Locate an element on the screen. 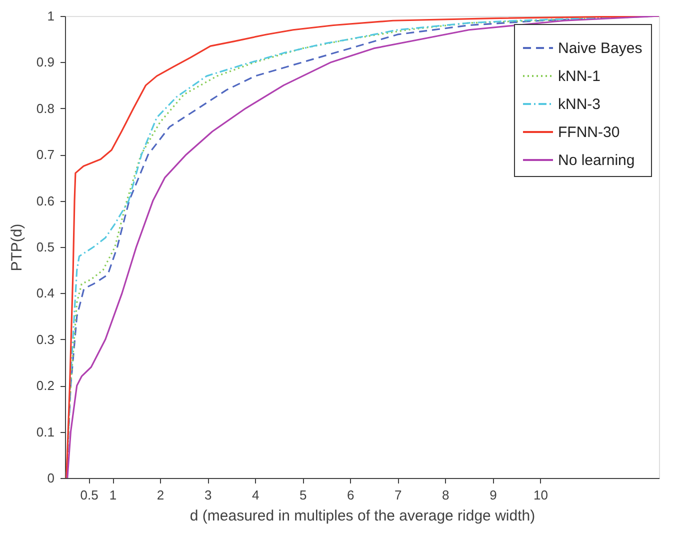 Image resolution: width=678 pixels, height=537 pixels. x-tick-label: 2 is located at coordinates (160, 495).